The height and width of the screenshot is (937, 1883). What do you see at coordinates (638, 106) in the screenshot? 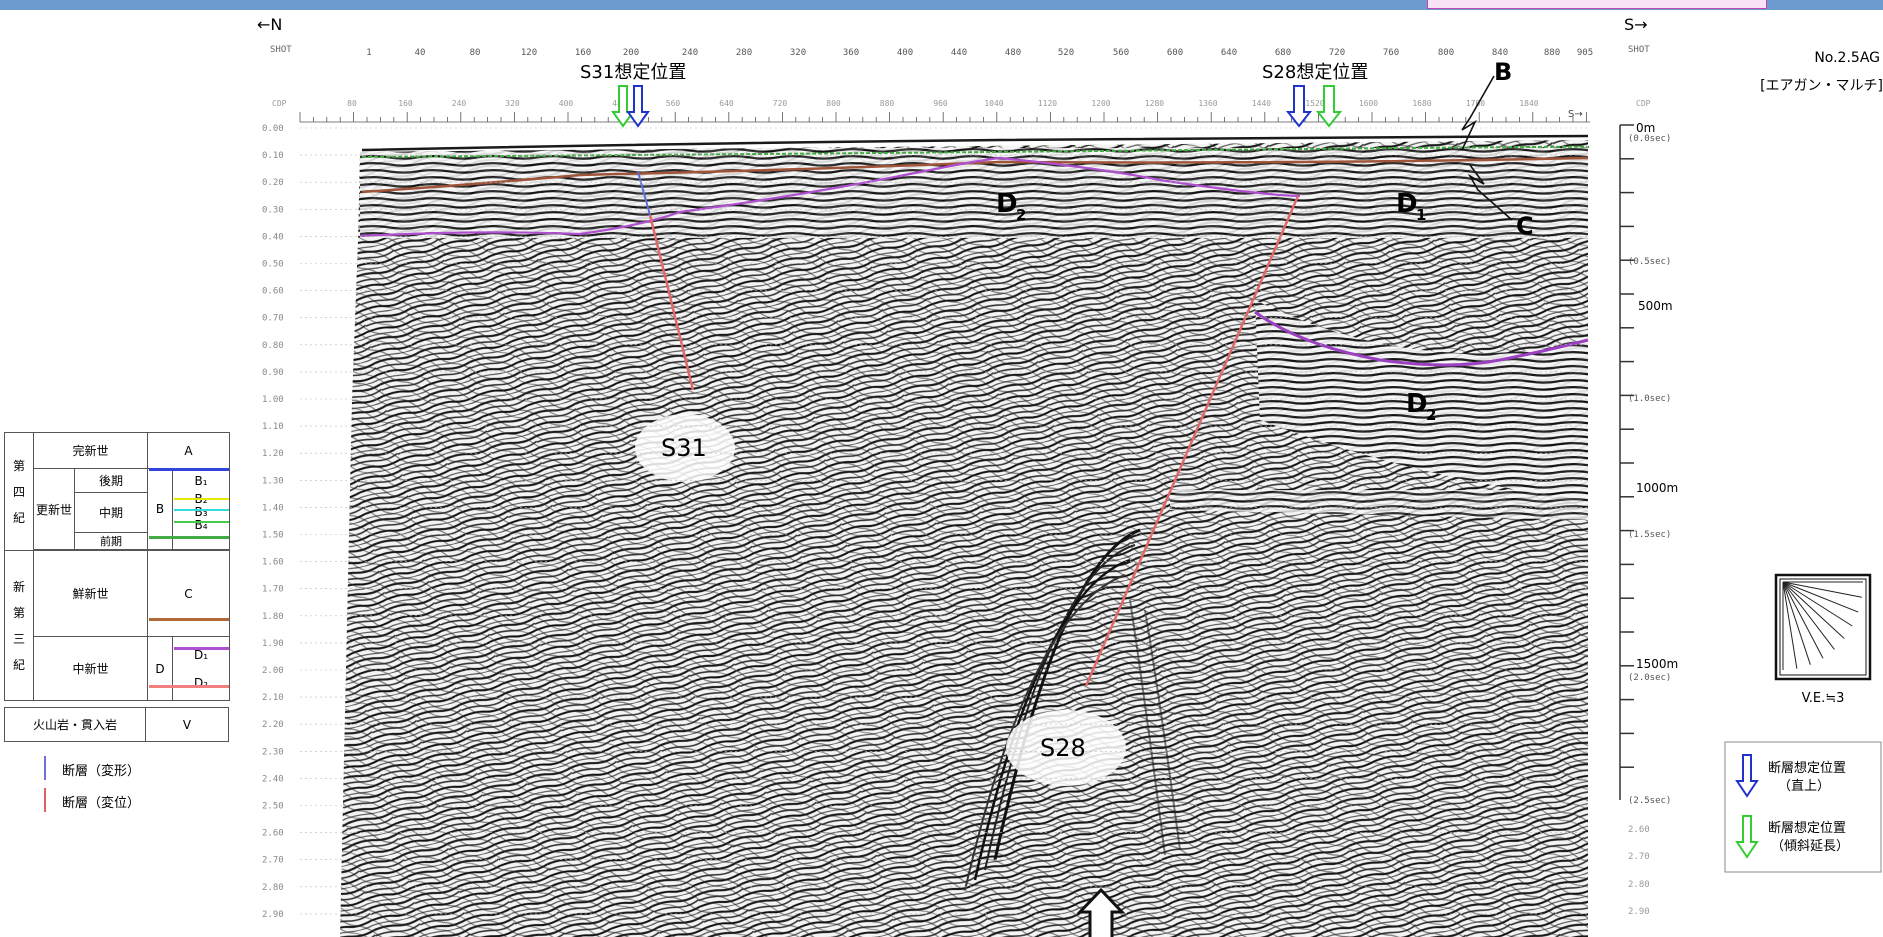
I see `s31-arrow-blue` at bounding box center [638, 106].